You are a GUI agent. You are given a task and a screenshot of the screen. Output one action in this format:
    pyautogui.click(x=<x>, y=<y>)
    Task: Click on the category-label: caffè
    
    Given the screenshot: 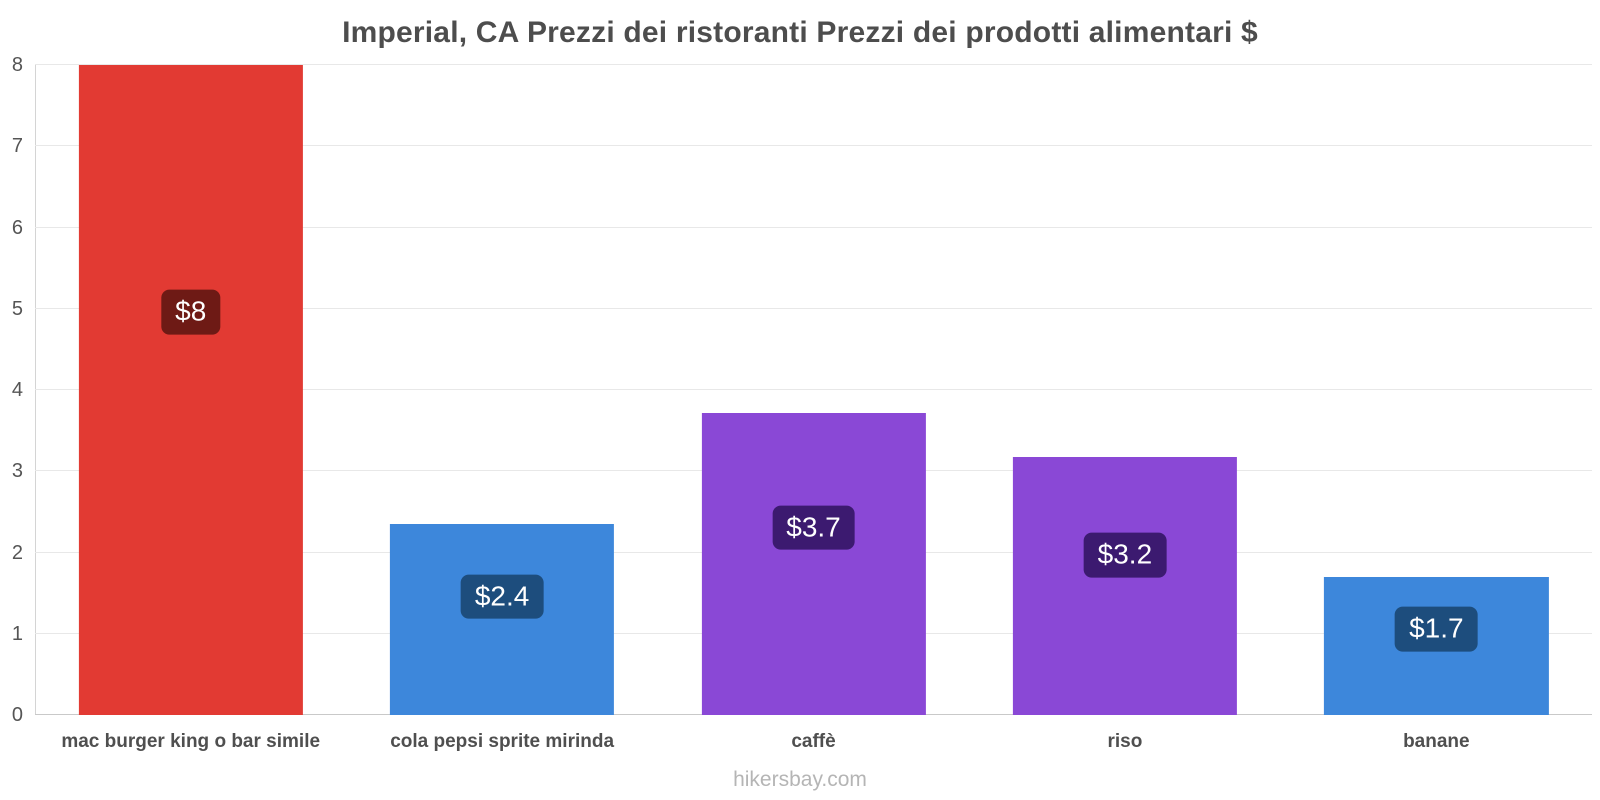 What is the action you would take?
    pyautogui.click(x=813, y=741)
    